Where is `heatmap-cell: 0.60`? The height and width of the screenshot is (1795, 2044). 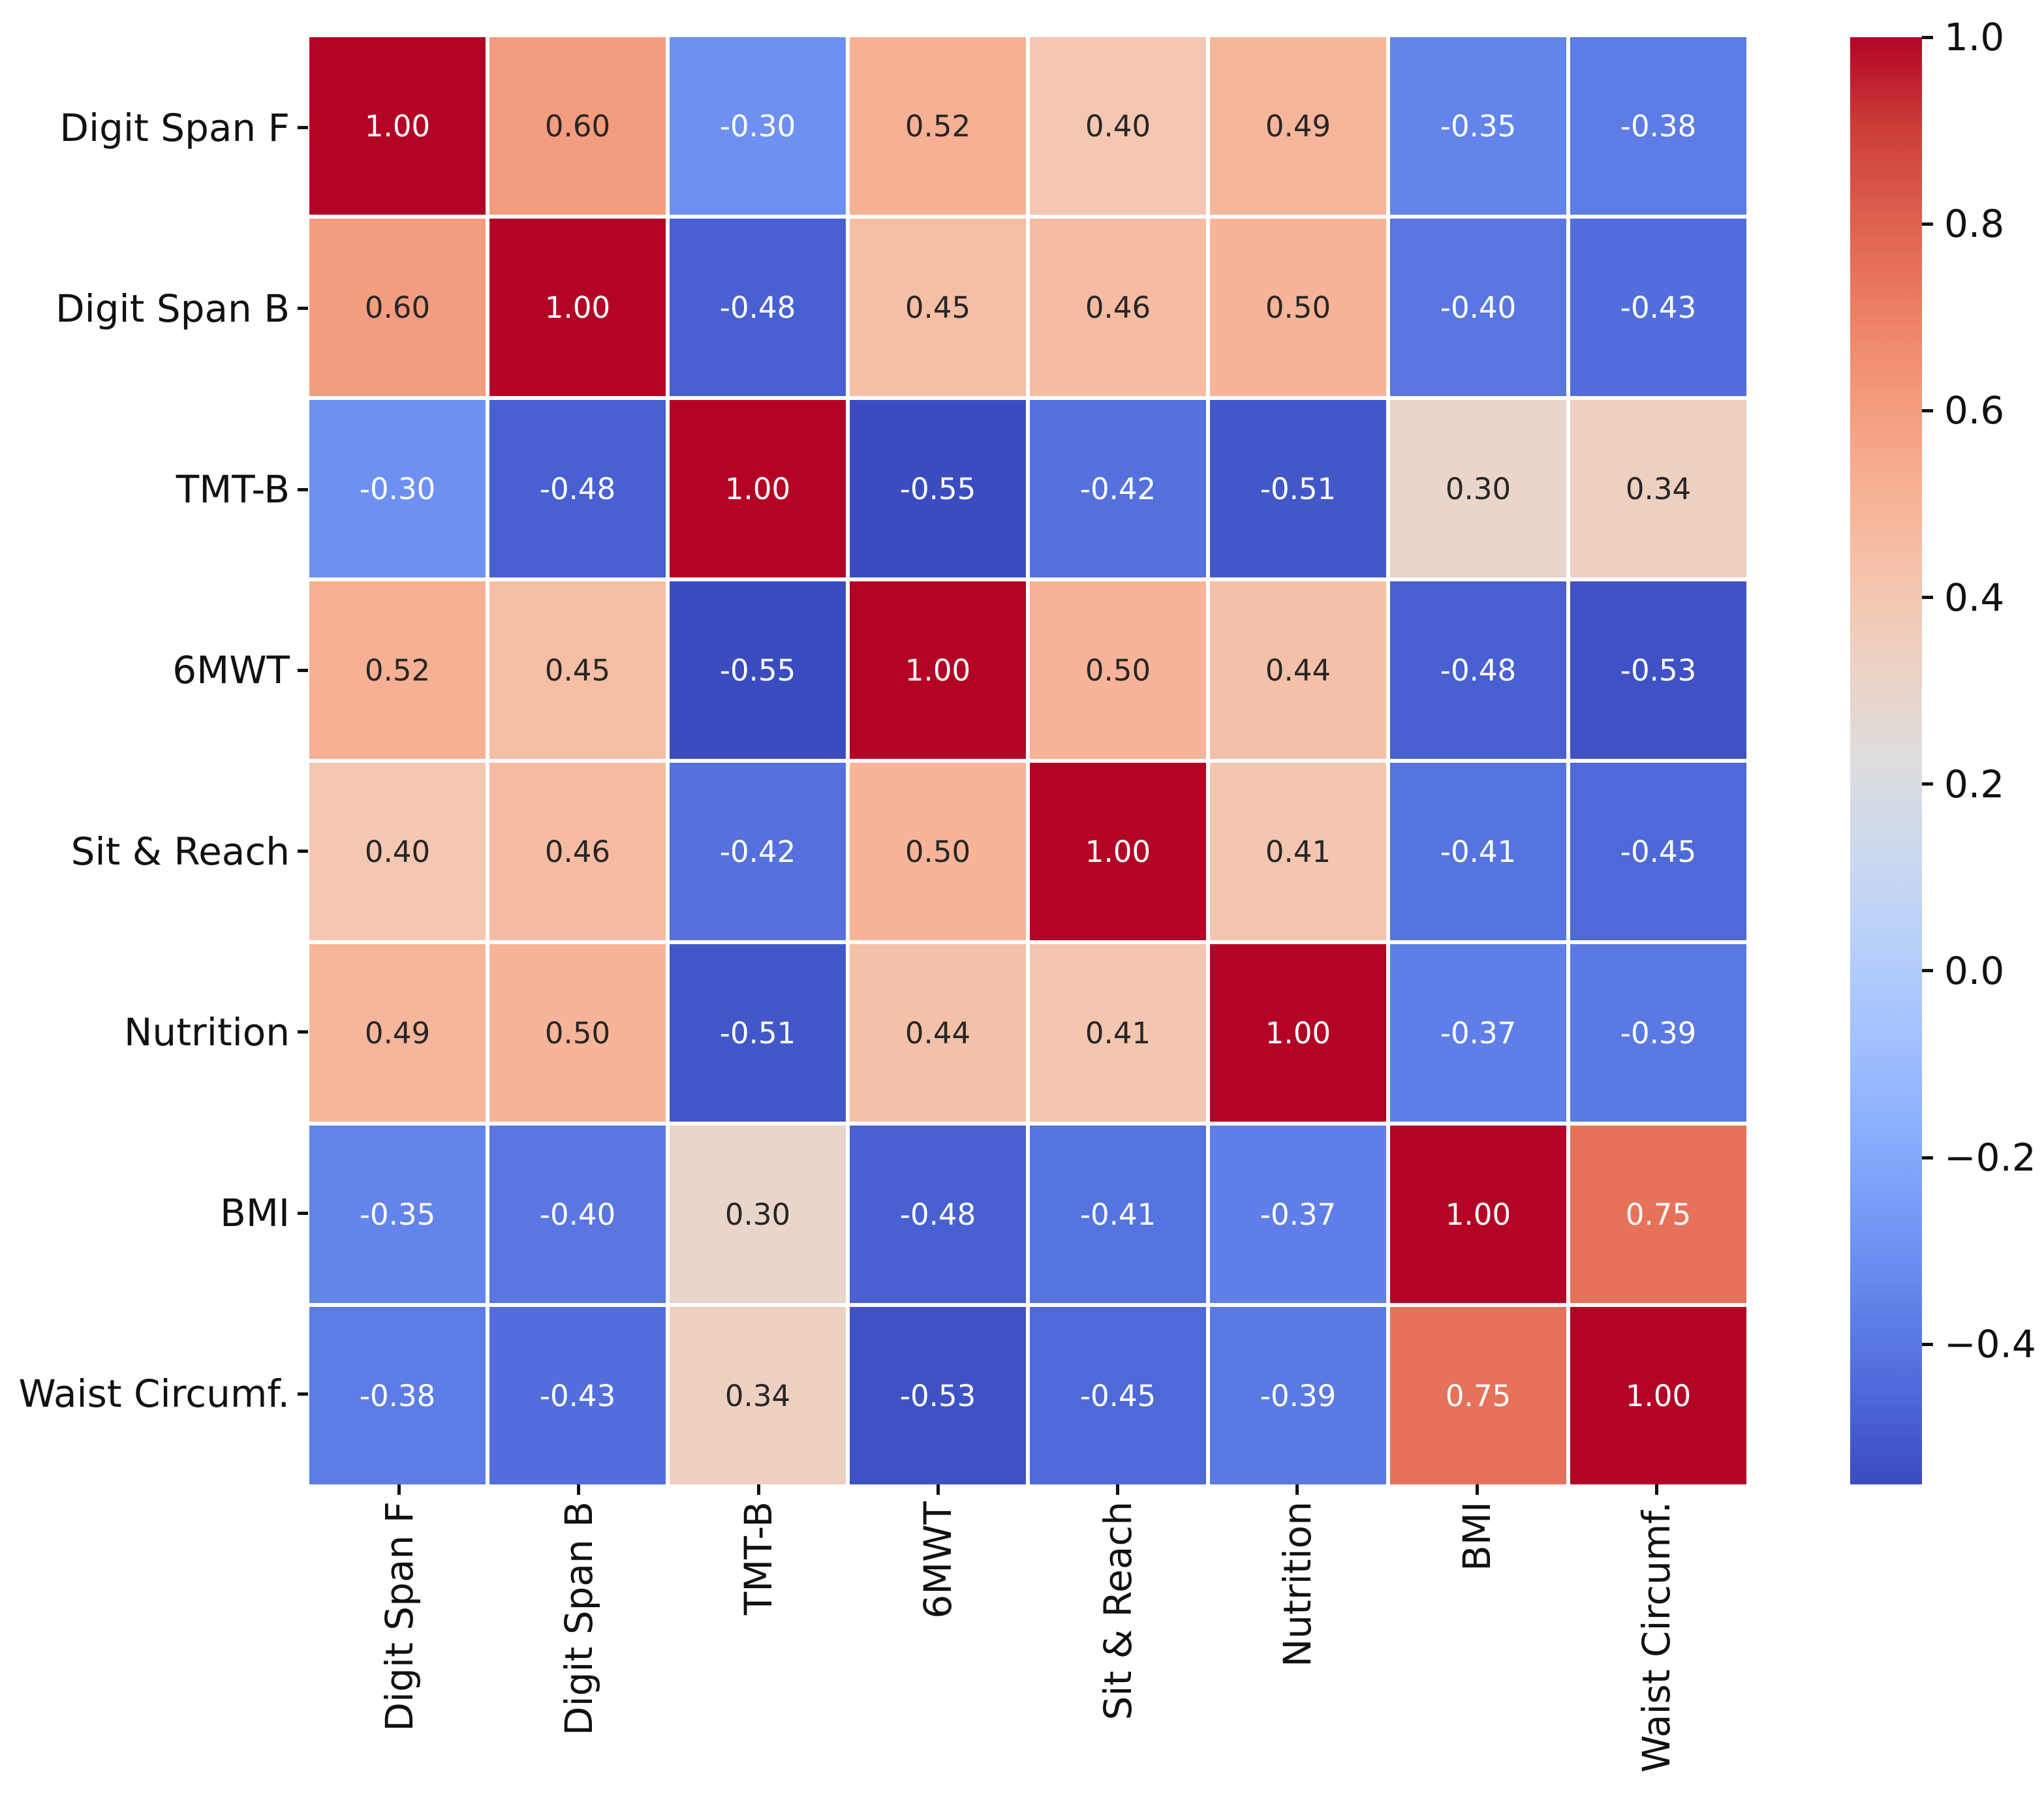 heatmap-cell: 0.60 is located at coordinates (397, 307).